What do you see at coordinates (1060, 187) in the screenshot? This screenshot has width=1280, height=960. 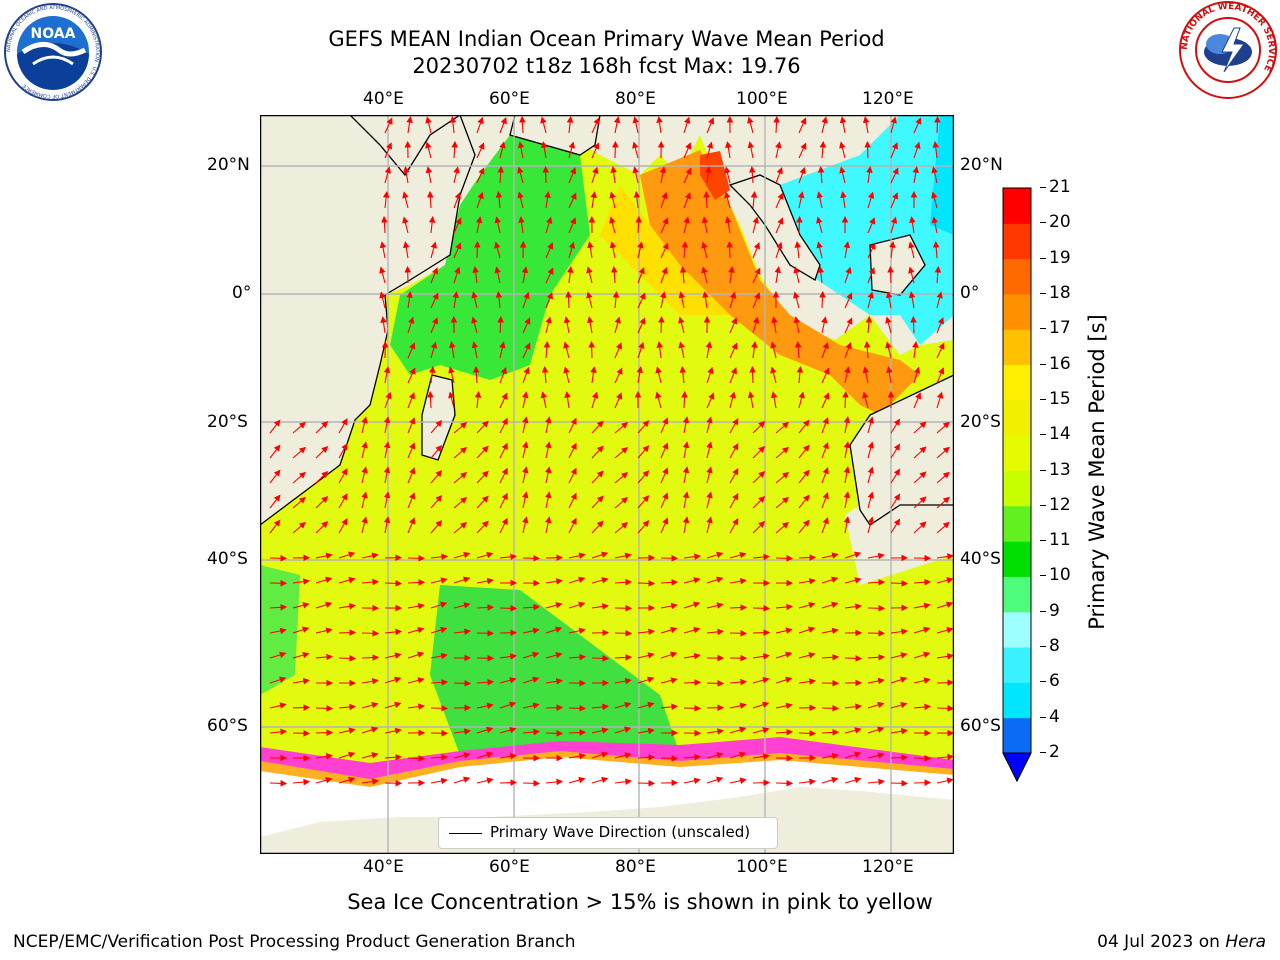 I see `colorbar-tick-label: 21` at bounding box center [1060, 187].